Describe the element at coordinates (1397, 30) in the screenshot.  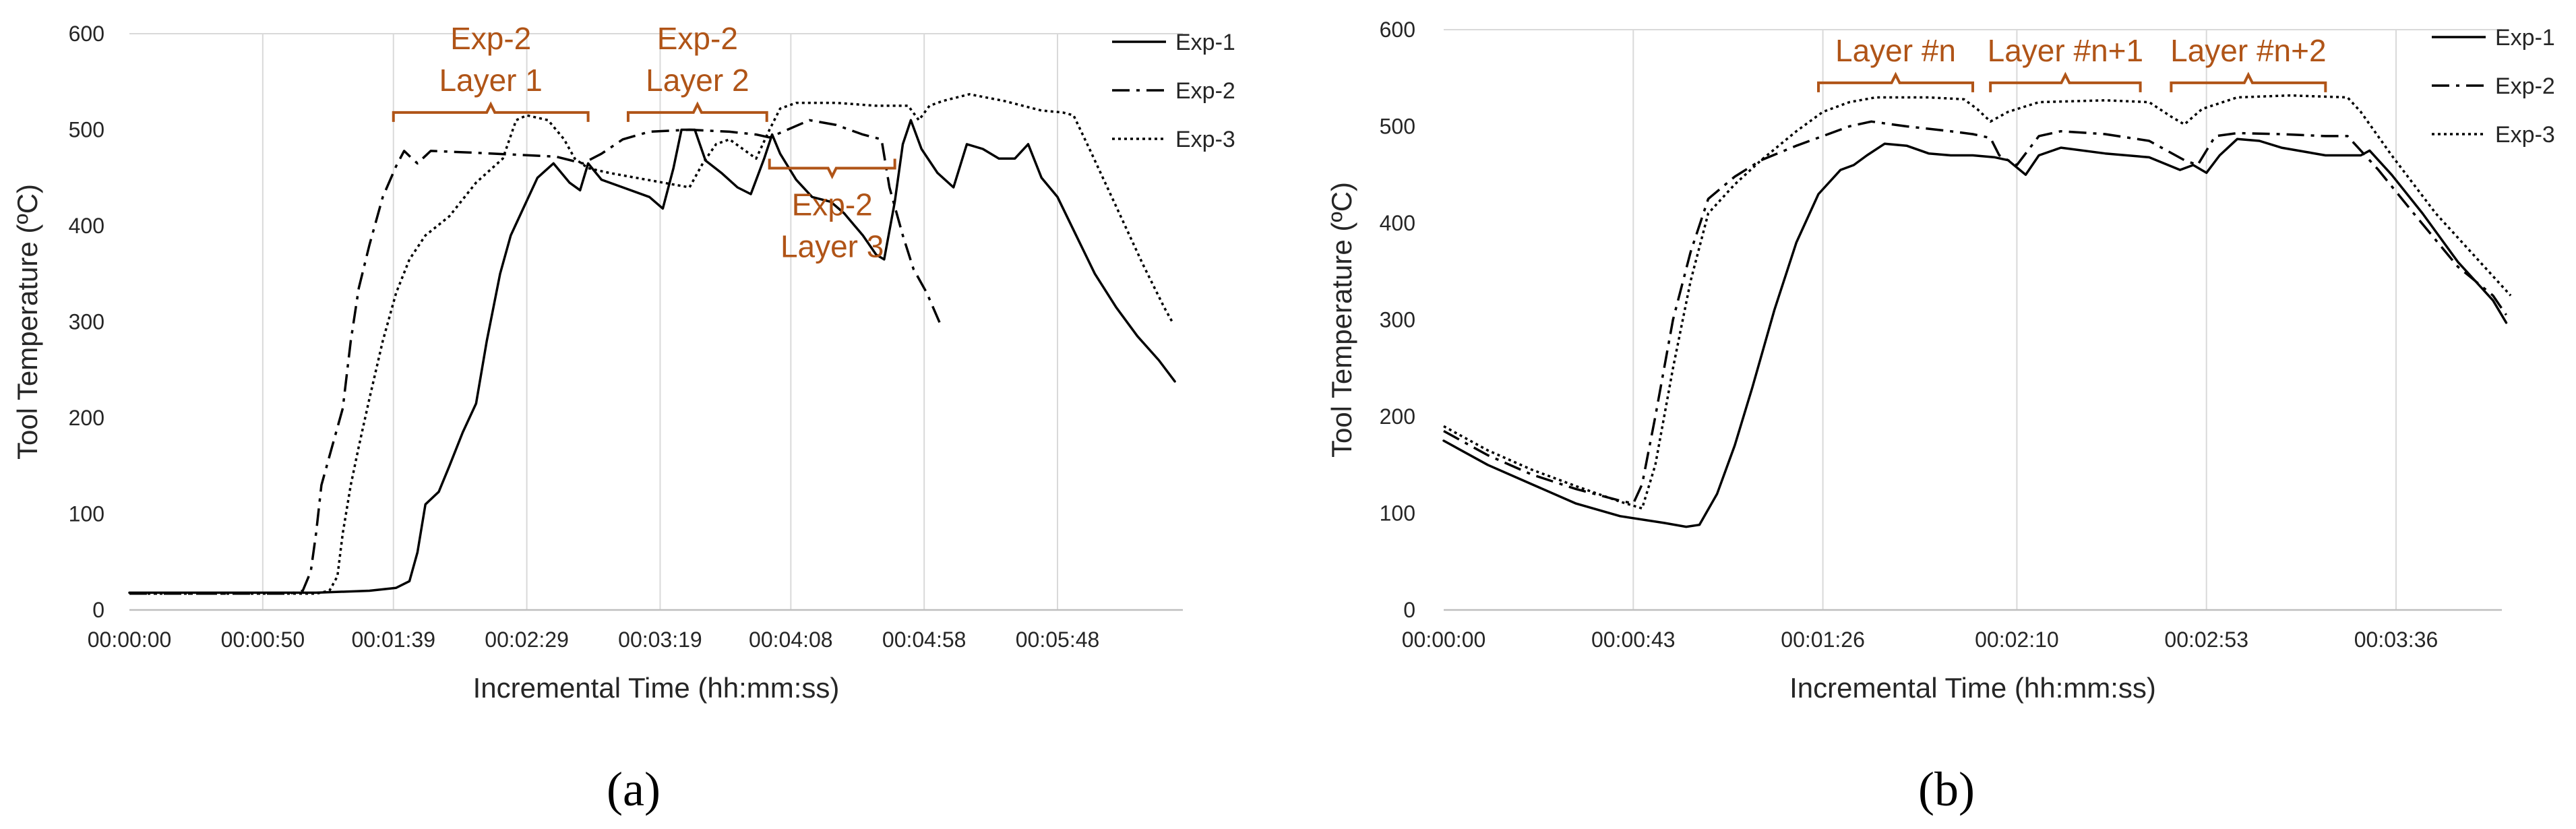
I see `panel-b-y-tick-label: 600` at that location.